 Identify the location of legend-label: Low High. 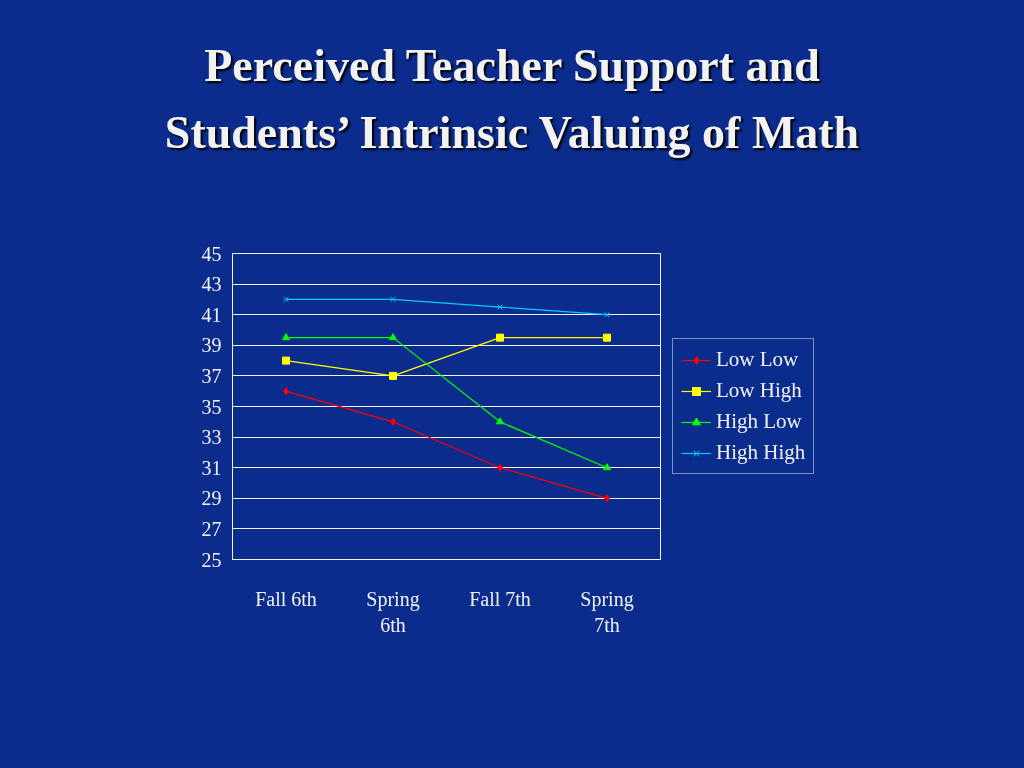
(759, 390).